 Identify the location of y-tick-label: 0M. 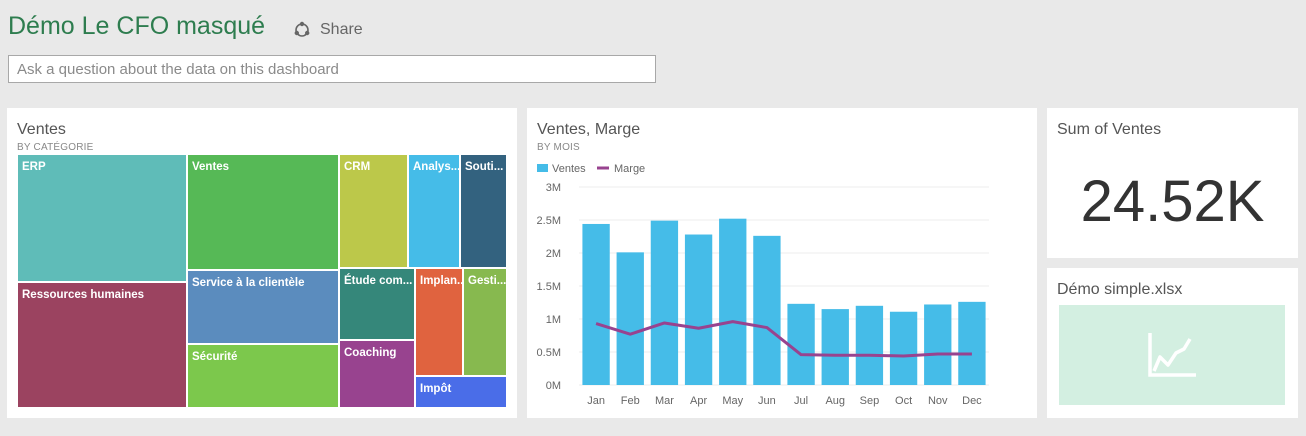
(553, 386).